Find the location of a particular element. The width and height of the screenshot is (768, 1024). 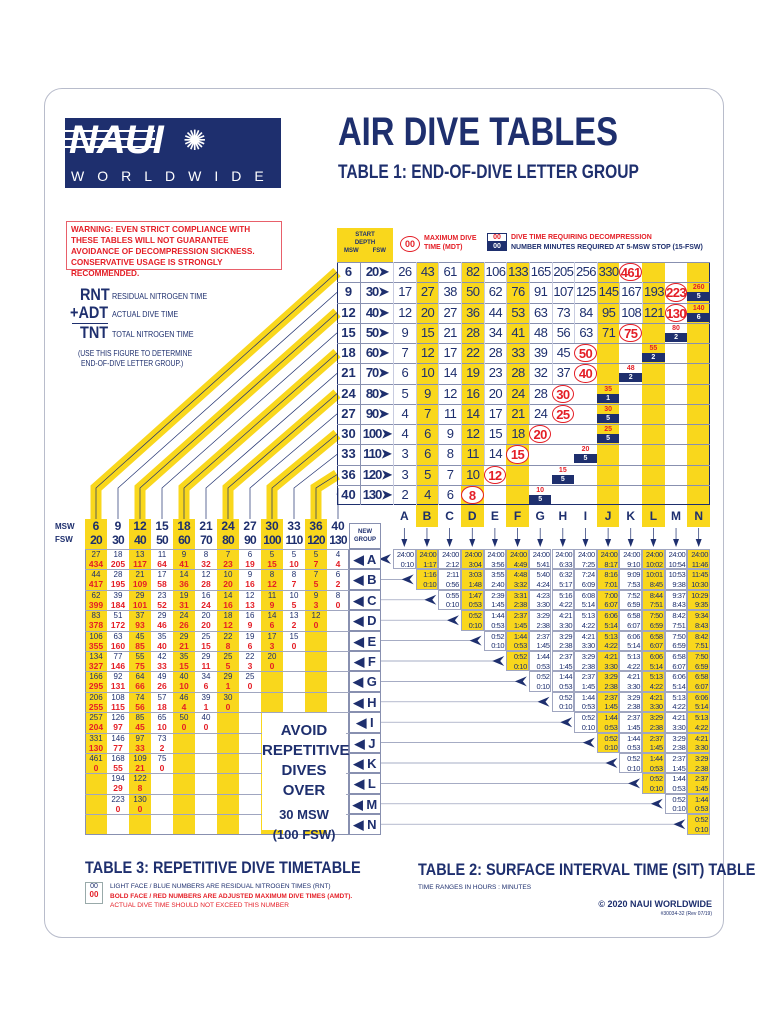

rnt-value: 35 is located at coordinates (162, 636).